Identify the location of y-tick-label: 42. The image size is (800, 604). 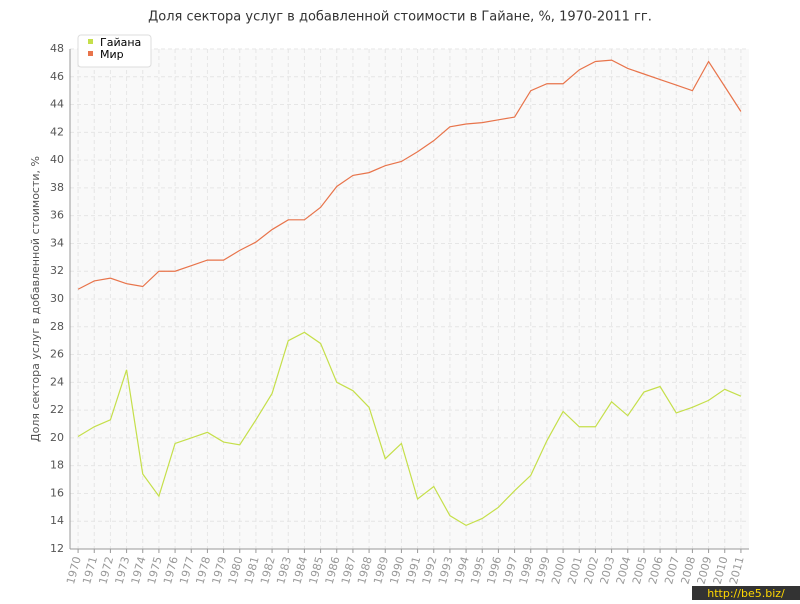
(57, 131).